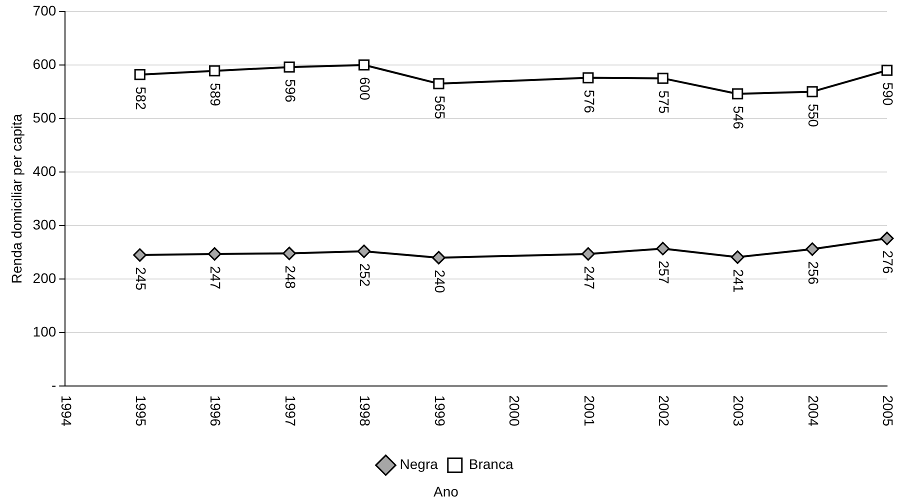 This screenshot has height=503, width=899. Describe the element at coordinates (66, 411) in the screenshot. I see `x-tick-label: 1994` at that location.